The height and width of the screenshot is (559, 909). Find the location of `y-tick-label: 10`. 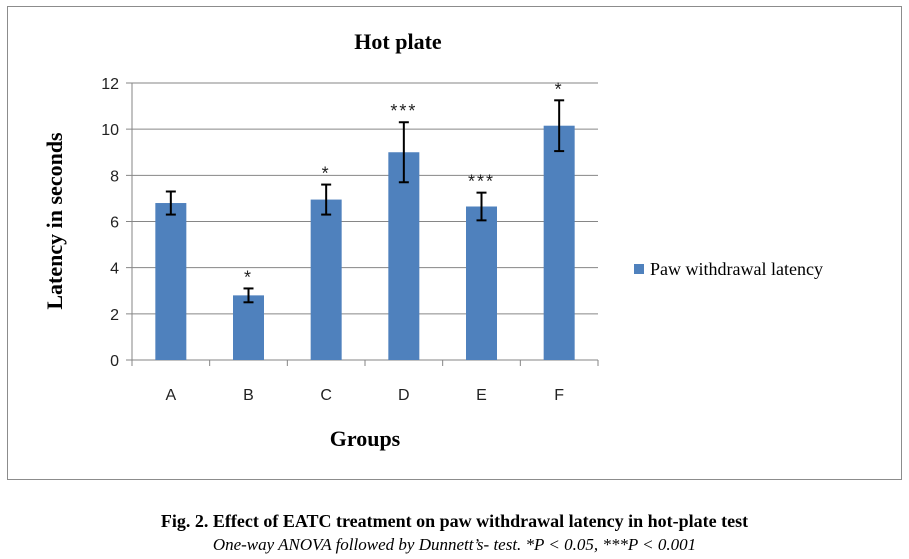

y-tick-label: 10 is located at coordinates (110, 130).